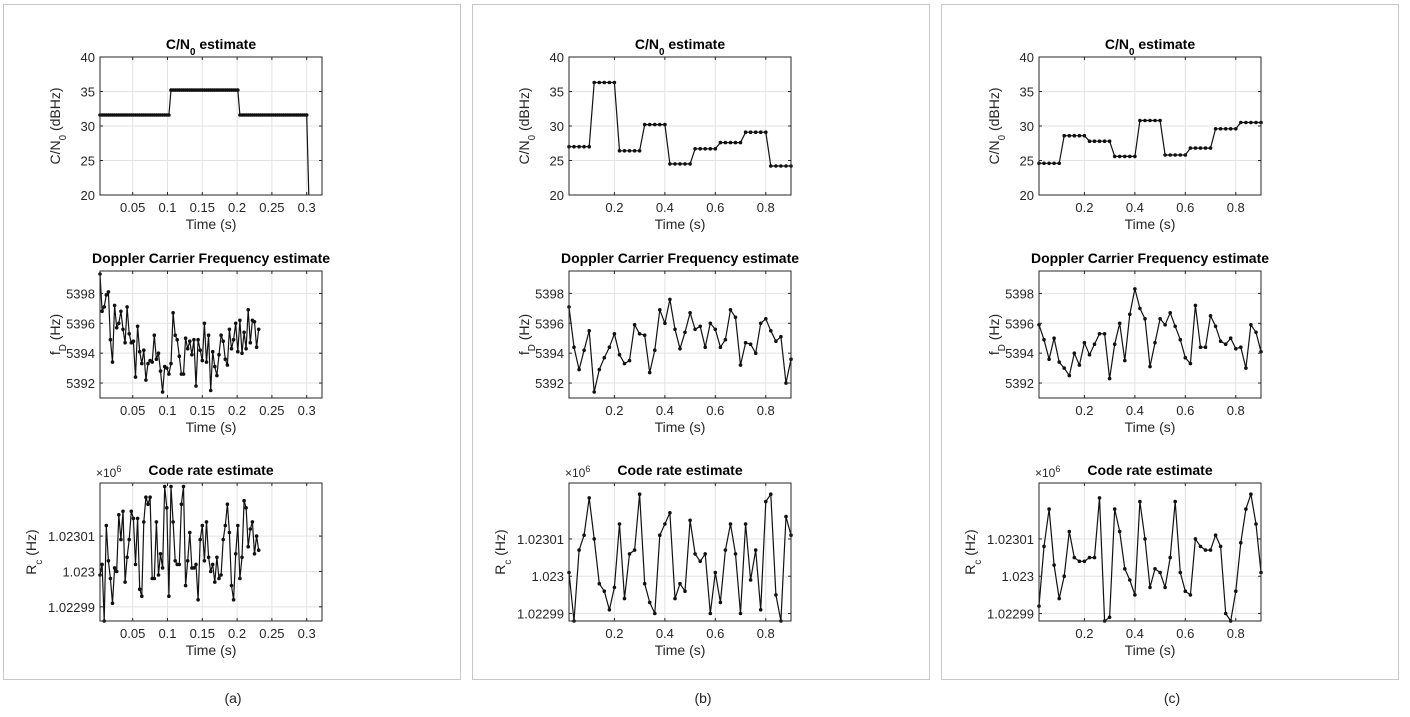 The width and height of the screenshot is (1410, 717). I want to click on y-tick-label: 5396, so click(1019, 323).